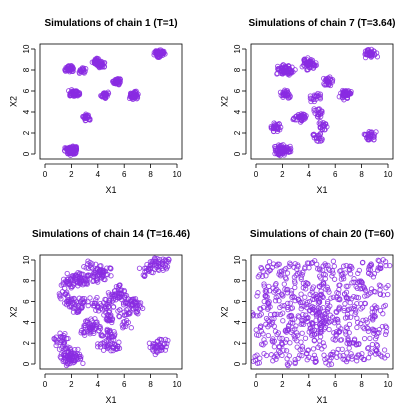  What do you see at coordinates (26, 153) in the screenshot?
I see `y-tick-label: 0` at bounding box center [26, 153].